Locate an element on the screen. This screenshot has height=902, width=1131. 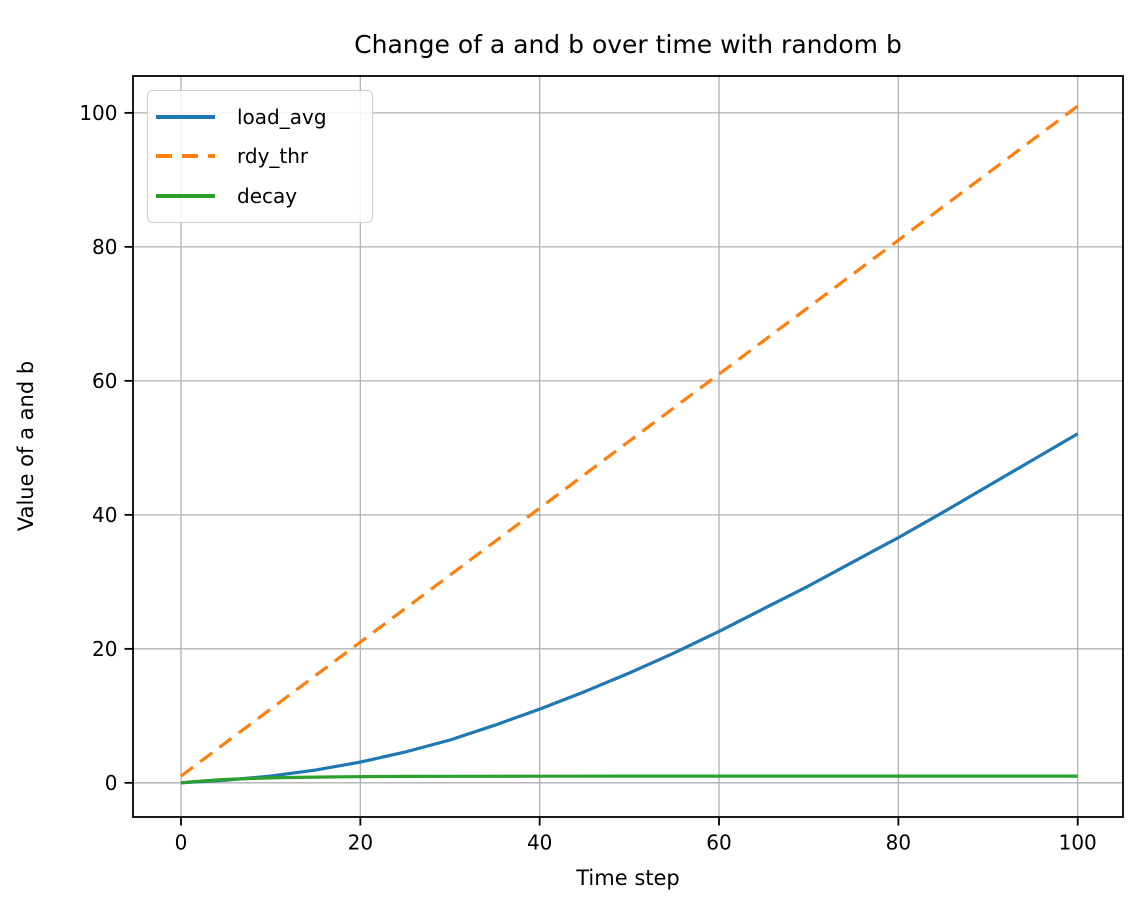
legend-item-load-avg: load_avg is located at coordinates (264, 116).